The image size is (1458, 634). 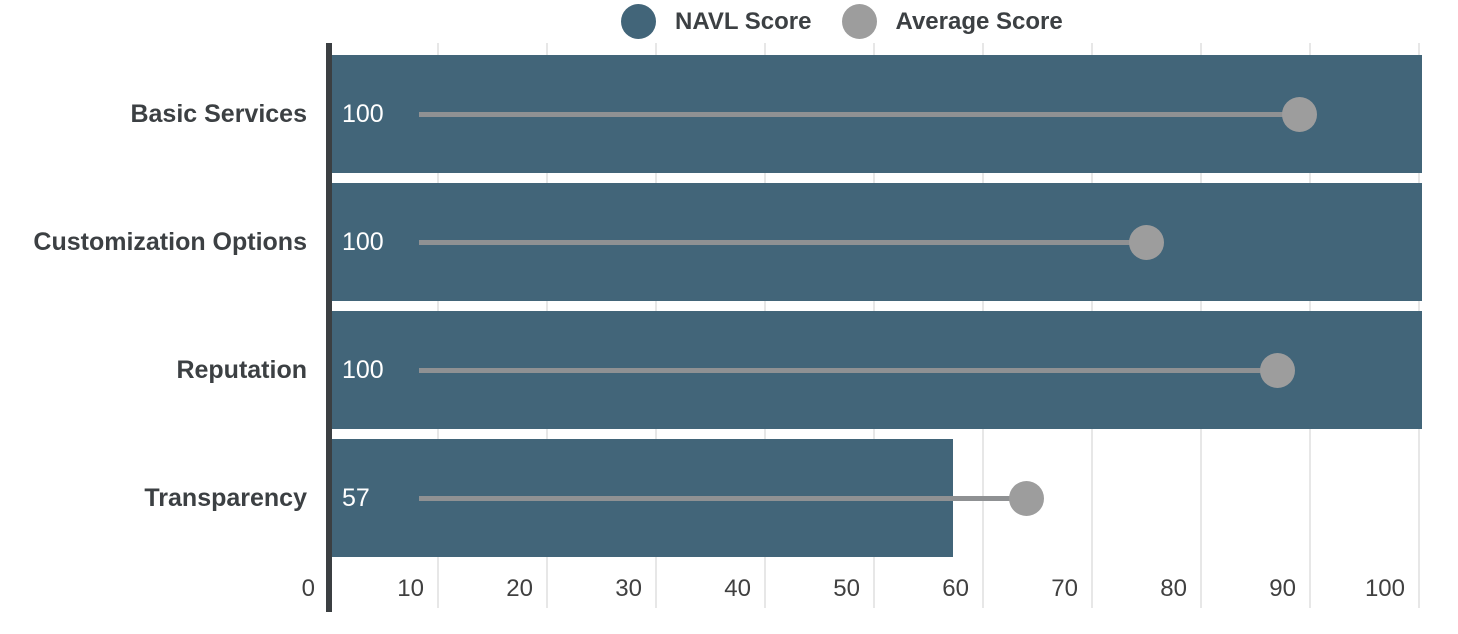 What do you see at coordinates (628, 588) in the screenshot?
I see `x-tick-label-30: 30` at bounding box center [628, 588].